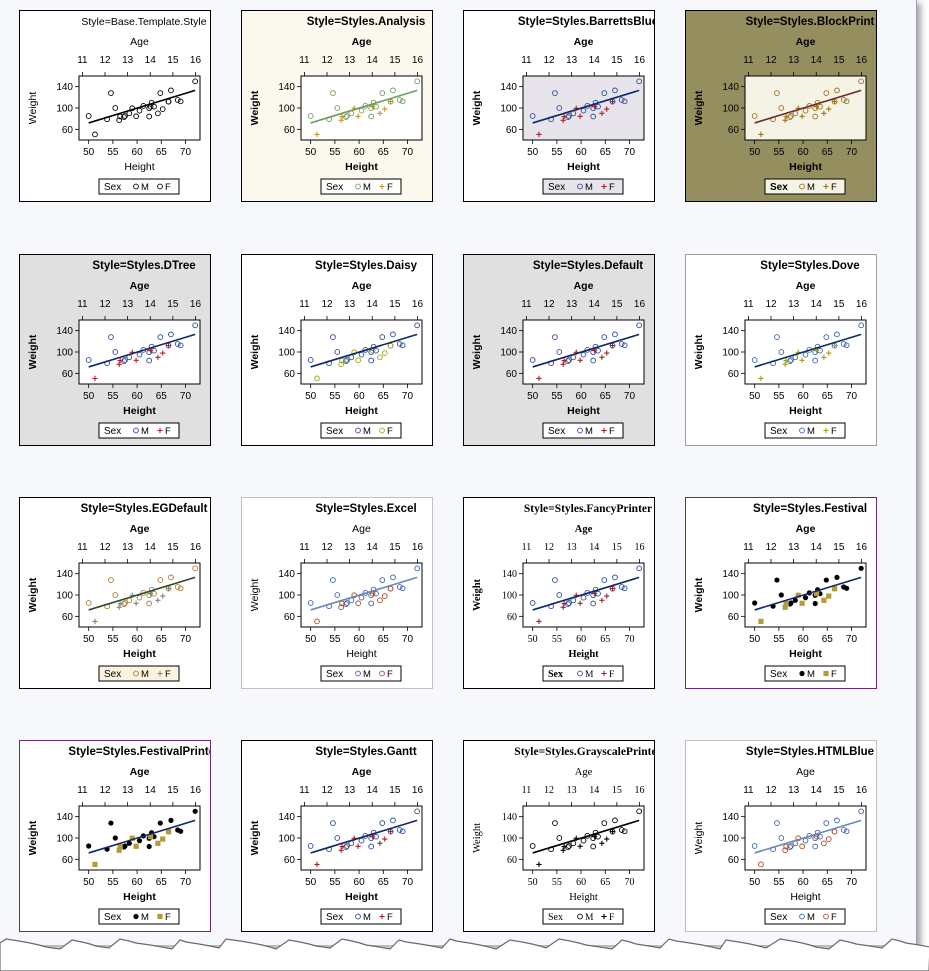 This screenshot has height=971, width=929. What do you see at coordinates (810, 509) in the screenshot?
I see `panel-title: Style=Styles.Festival` at bounding box center [810, 509].